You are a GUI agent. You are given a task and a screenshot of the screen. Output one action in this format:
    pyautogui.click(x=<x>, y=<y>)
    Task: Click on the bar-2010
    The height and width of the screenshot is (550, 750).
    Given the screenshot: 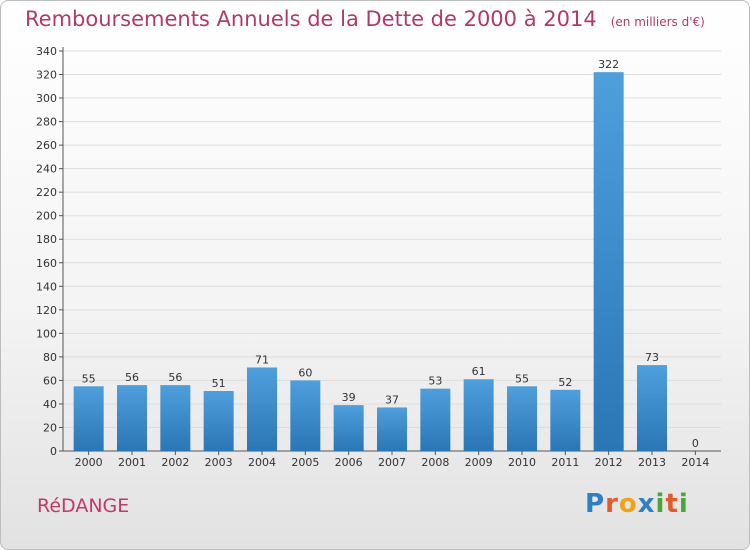 What is the action you would take?
    pyautogui.click(x=522, y=418)
    